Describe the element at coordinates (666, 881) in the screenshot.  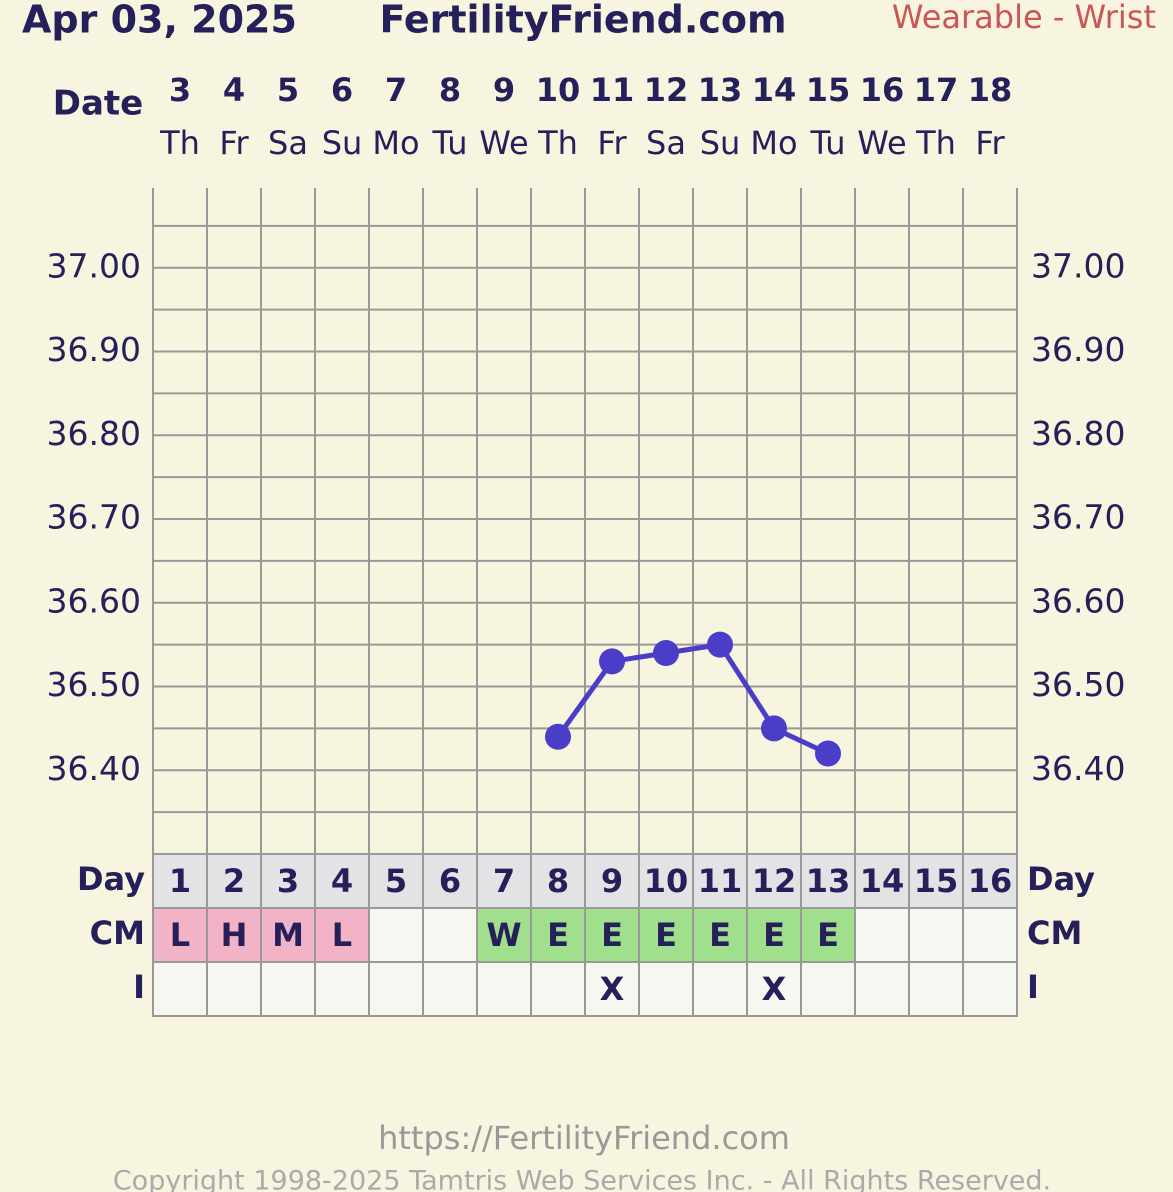
I see `row-value: 10` at that location.